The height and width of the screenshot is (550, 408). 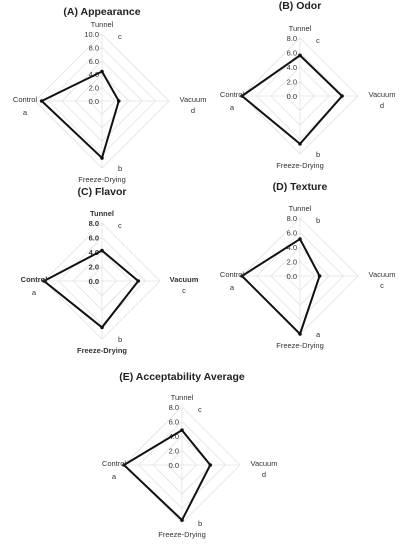 I want to click on chart-title: (A) Appearance, so click(x=101, y=12).